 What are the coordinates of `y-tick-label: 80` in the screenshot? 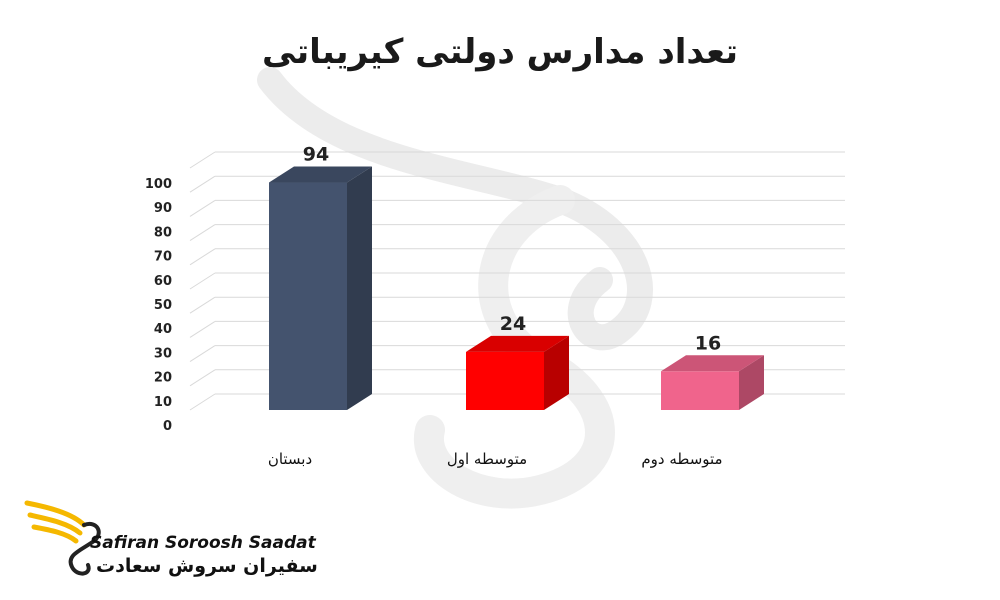 It's located at (163, 232).